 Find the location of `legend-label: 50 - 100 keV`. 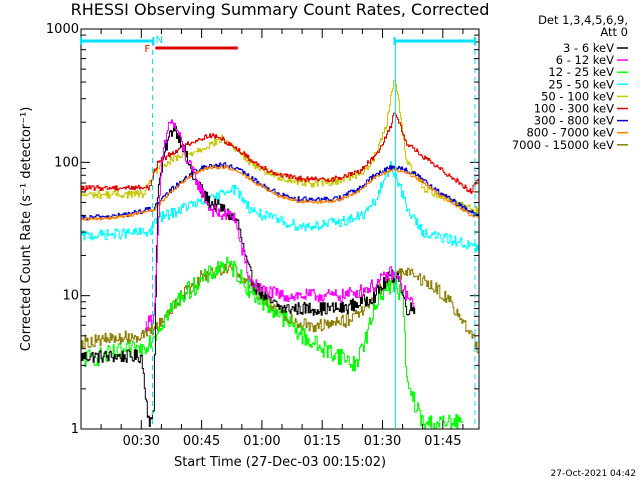

legend-label: 50 - 100 keV is located at coordinates (577, 96).